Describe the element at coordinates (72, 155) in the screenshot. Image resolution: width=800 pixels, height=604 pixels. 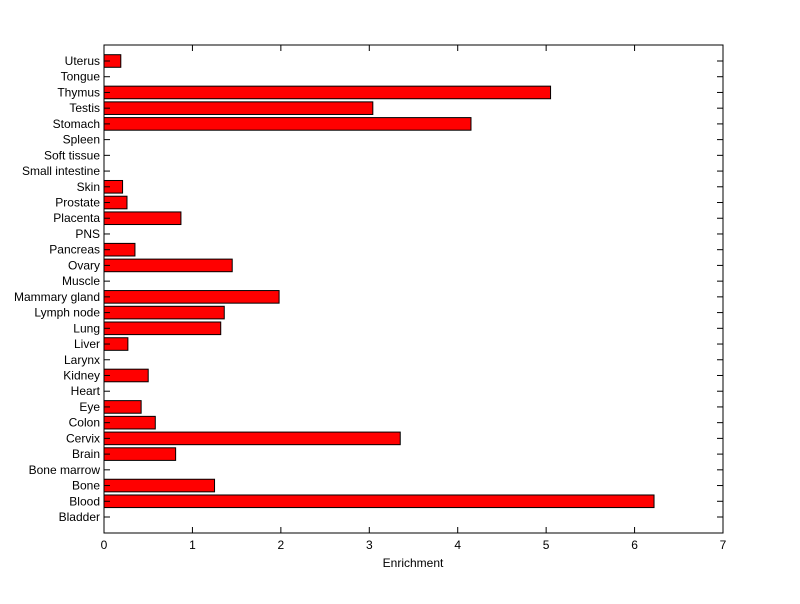
I see `y-tick-label-soft-tissue: Soft tissue` at that location.